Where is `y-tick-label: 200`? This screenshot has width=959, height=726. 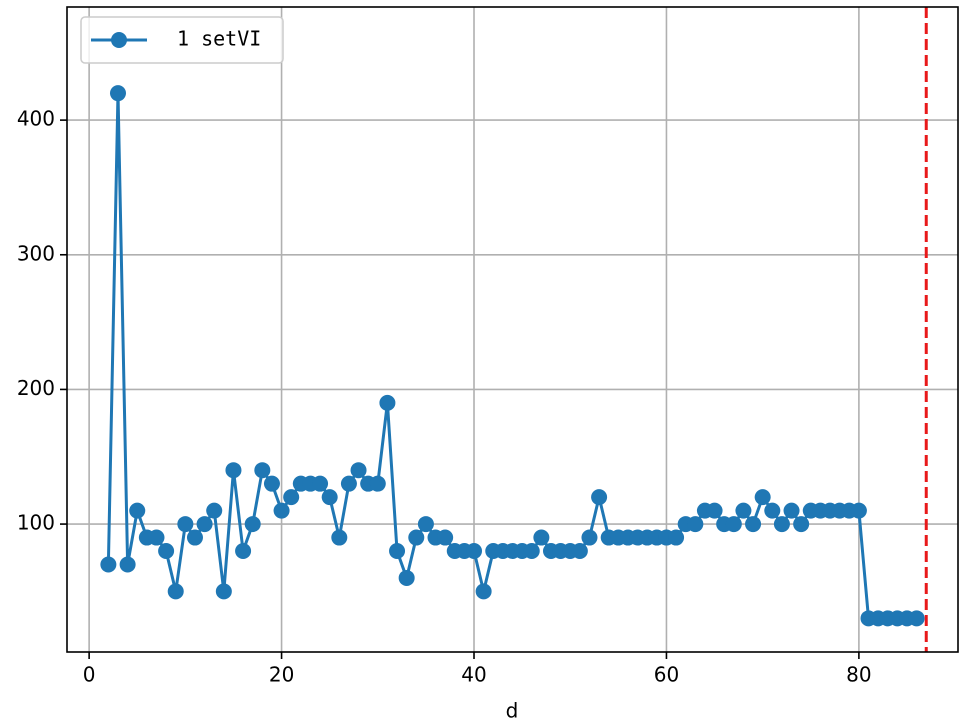
y-tick-label: 200 is located at coordinates (36, 388).